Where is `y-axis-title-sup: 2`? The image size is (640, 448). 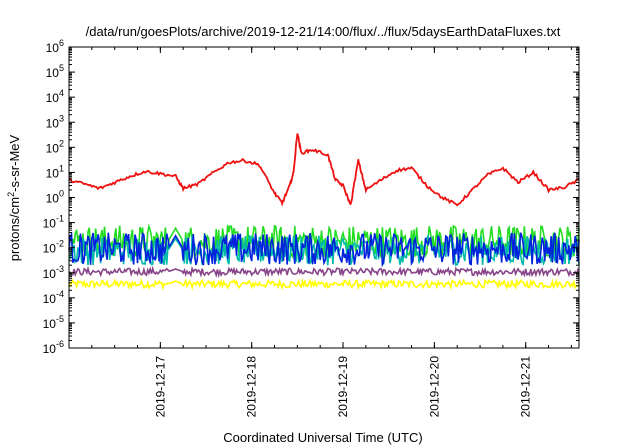
y-axis-title-sup: 2 is located at coordinates (11, 194).